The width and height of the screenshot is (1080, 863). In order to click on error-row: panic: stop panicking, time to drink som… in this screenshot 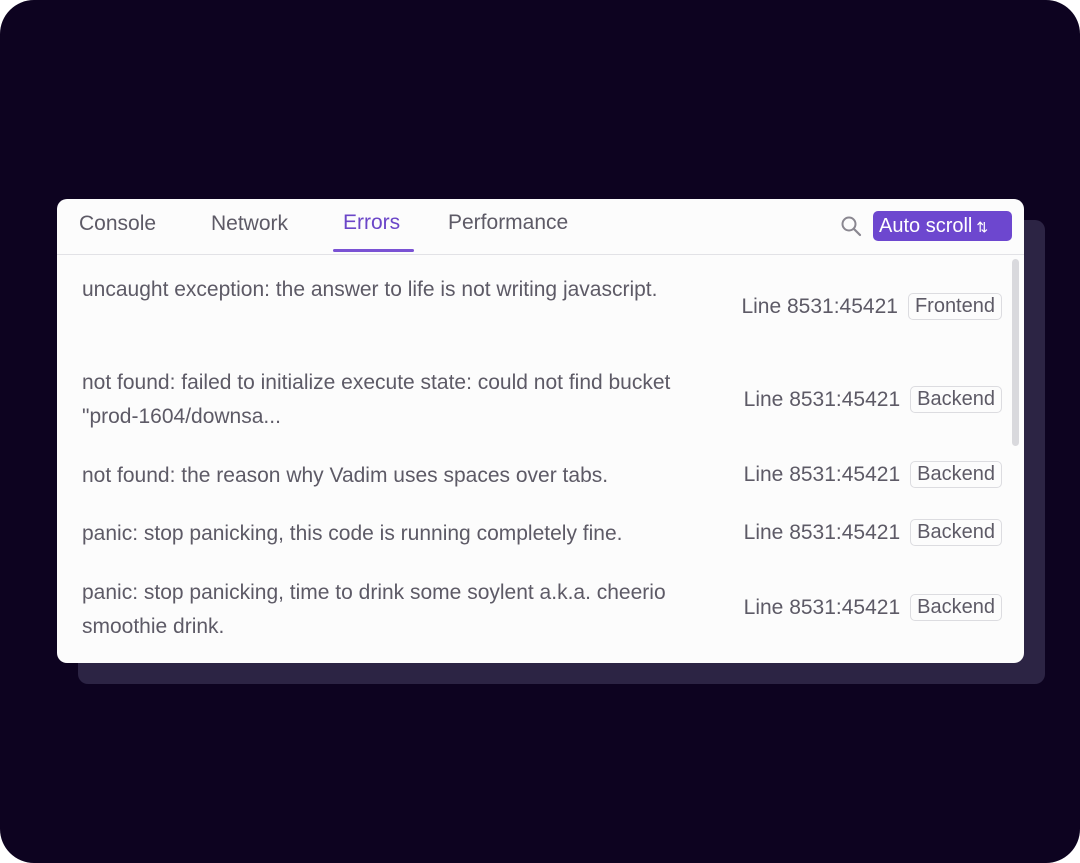, I will do `click(542, 610)`.